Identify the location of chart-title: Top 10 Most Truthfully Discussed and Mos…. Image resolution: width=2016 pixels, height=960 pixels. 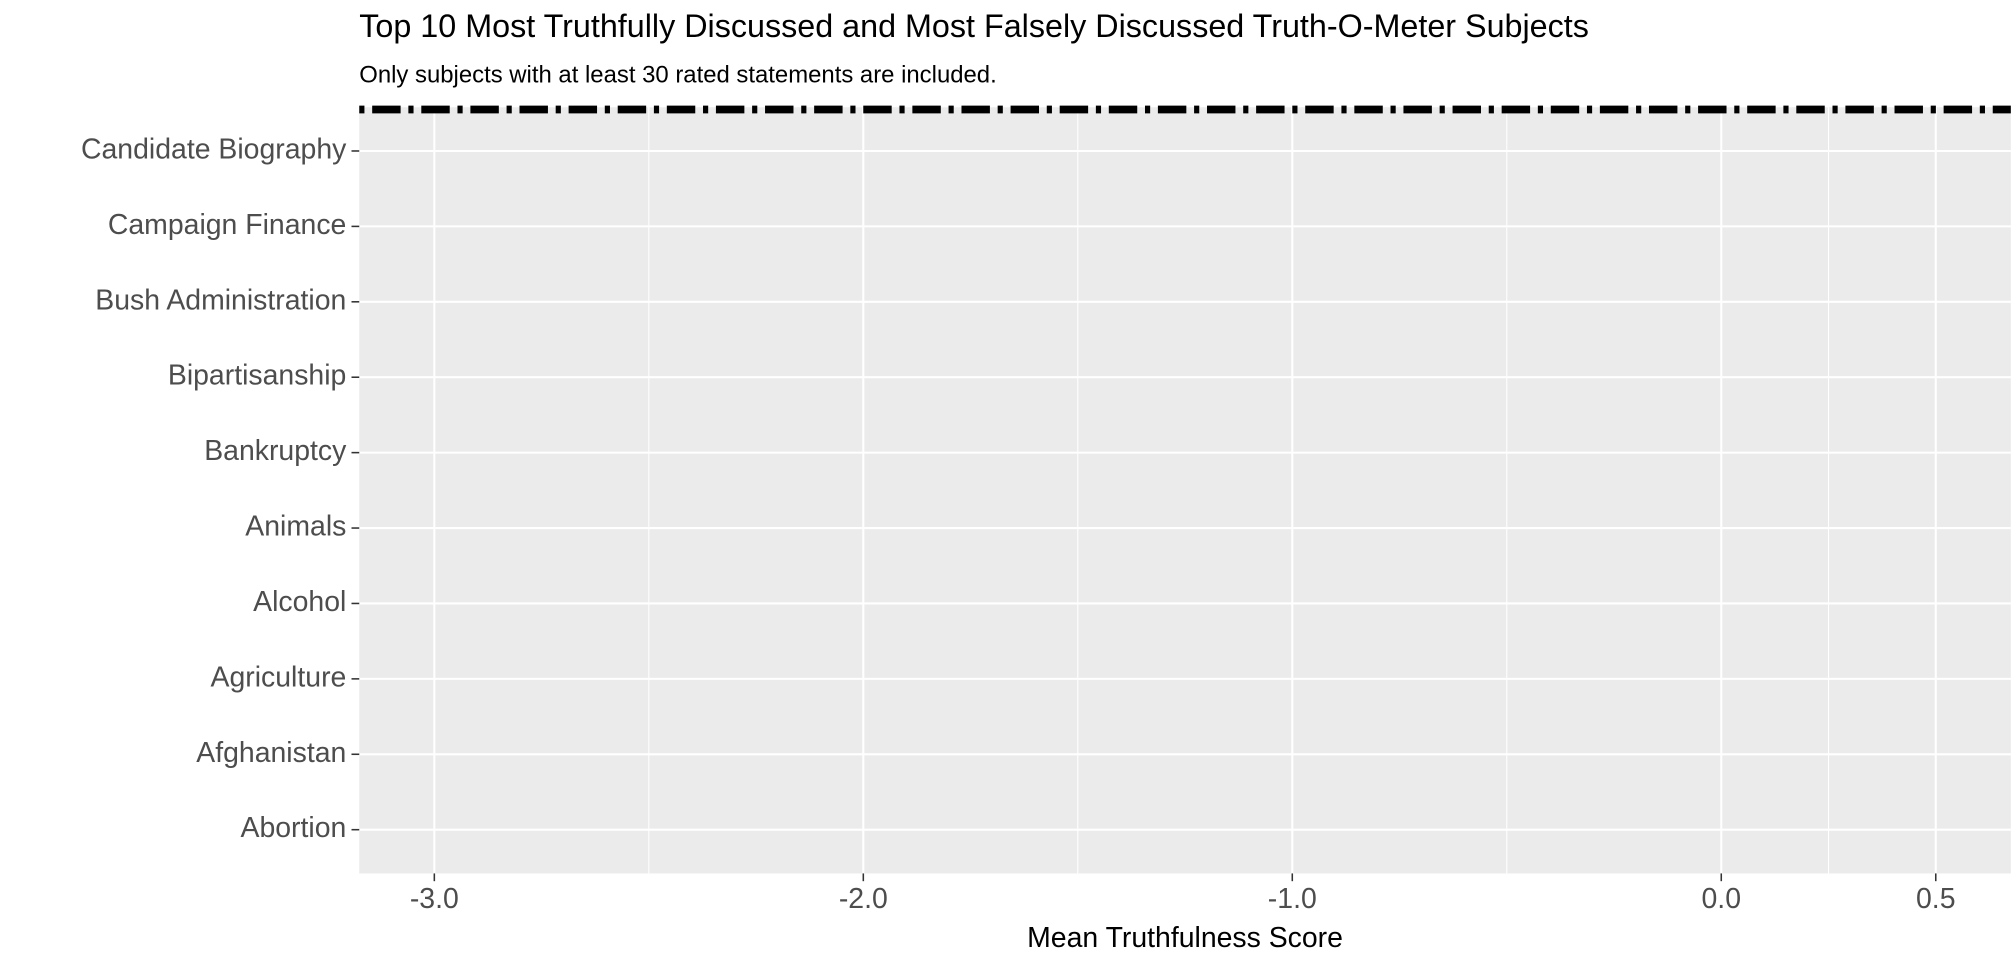
(974, 26).